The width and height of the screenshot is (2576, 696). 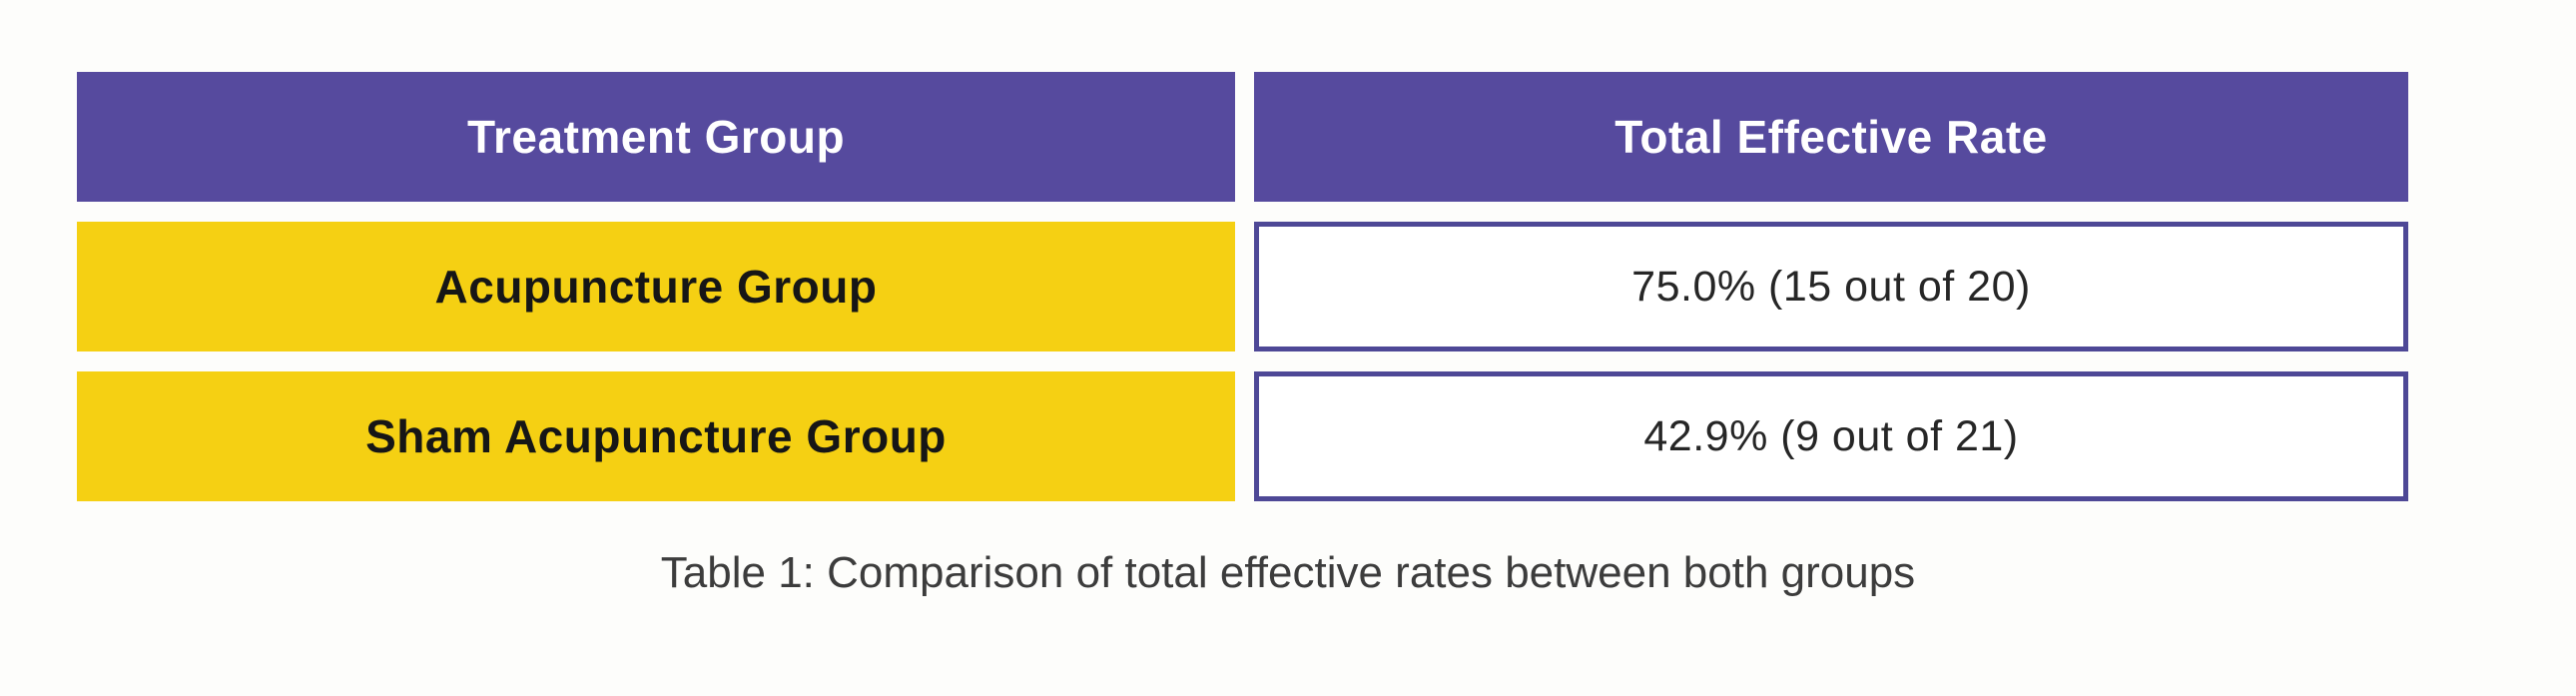 What do you see at coordinates (1831, 286) in the screenshot?
I see `value-acupuncture-rate: 75.0% (15 out of 20)` at bounding box center [1831, 286].